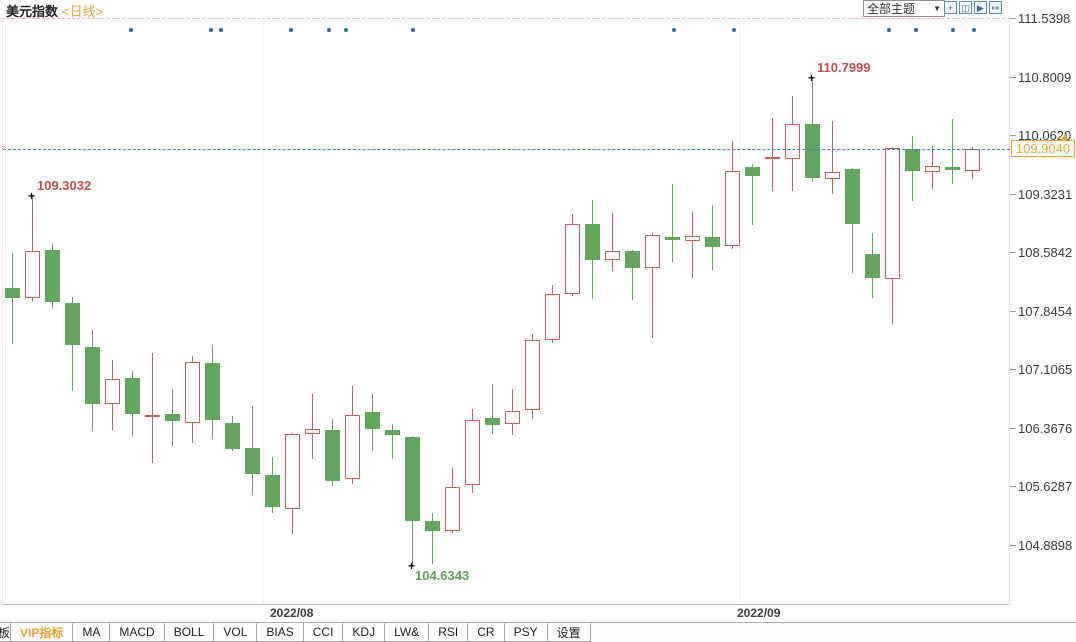  I want to click on tab-psy: PSY, so click(525, 632).